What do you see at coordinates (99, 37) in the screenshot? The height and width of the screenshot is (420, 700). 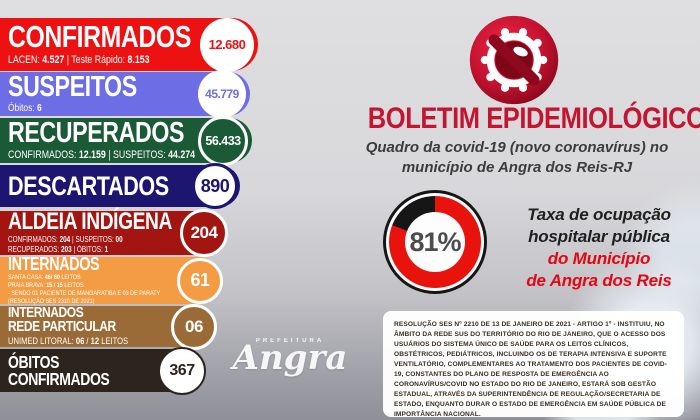 I see `band-title: CONFIRMADOS` at bounding box center [99, 37].